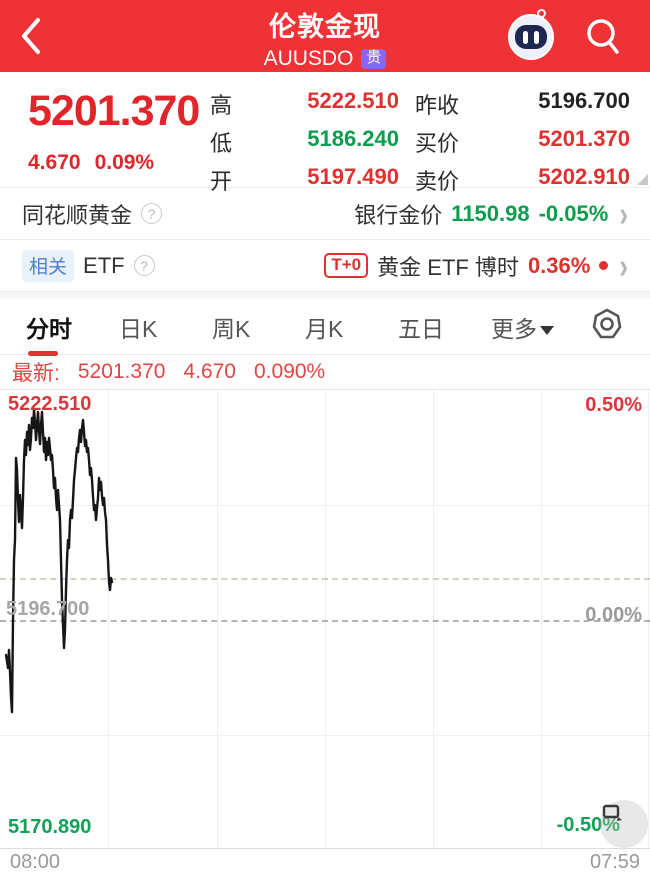 Image resolution: width=650 pixels, height=881 pixels. I want to click on tab-monthly: 月K, so click(324, 328).